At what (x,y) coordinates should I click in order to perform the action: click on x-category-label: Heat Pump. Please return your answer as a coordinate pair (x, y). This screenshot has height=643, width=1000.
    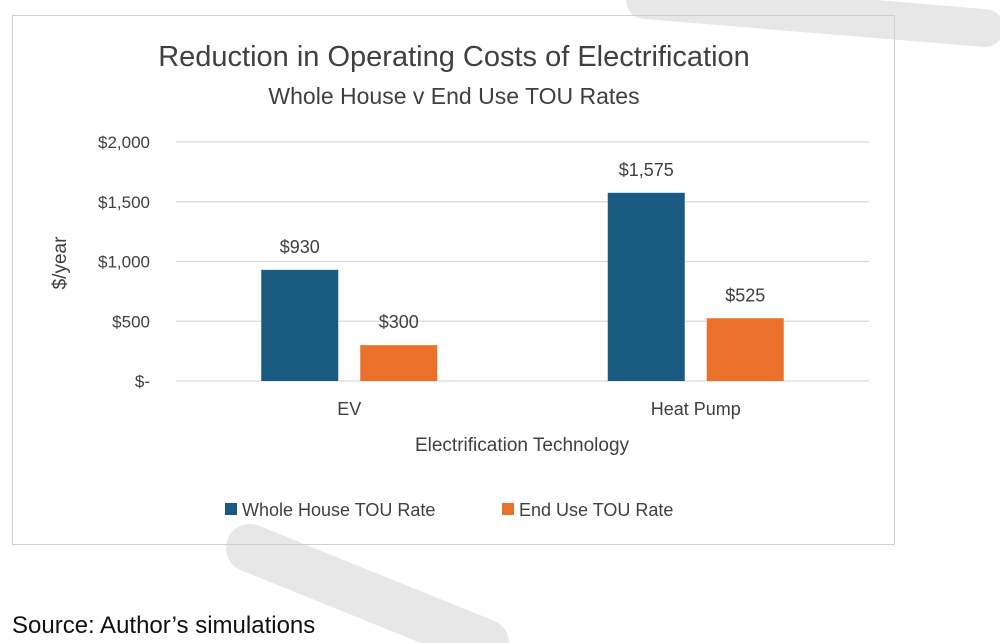
    Looking at the image, I should click on (696, 409).